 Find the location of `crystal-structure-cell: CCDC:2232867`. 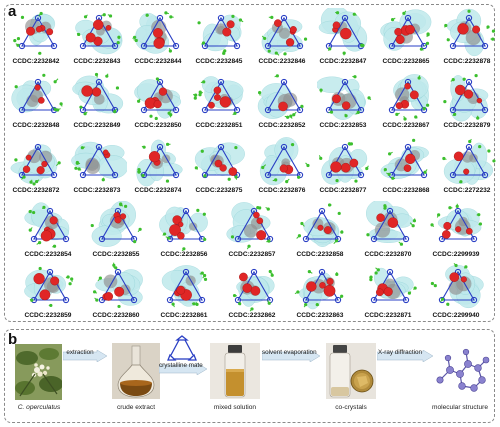

crystal-structure-cell: CCDC:2232867 is located at coordinates (406, 103).